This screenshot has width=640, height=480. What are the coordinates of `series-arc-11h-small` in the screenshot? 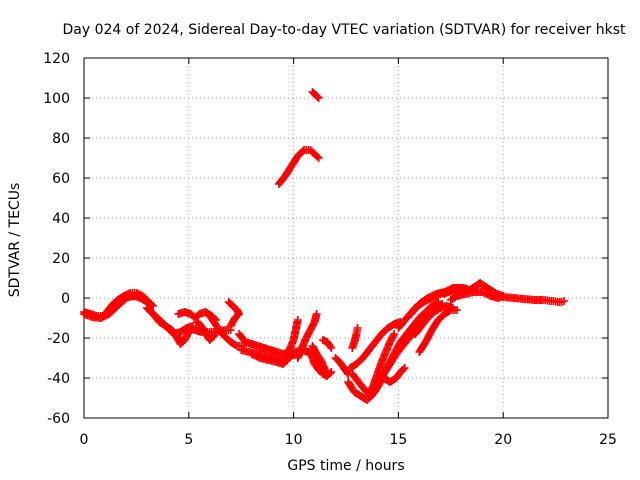 It's located at (327, 344).